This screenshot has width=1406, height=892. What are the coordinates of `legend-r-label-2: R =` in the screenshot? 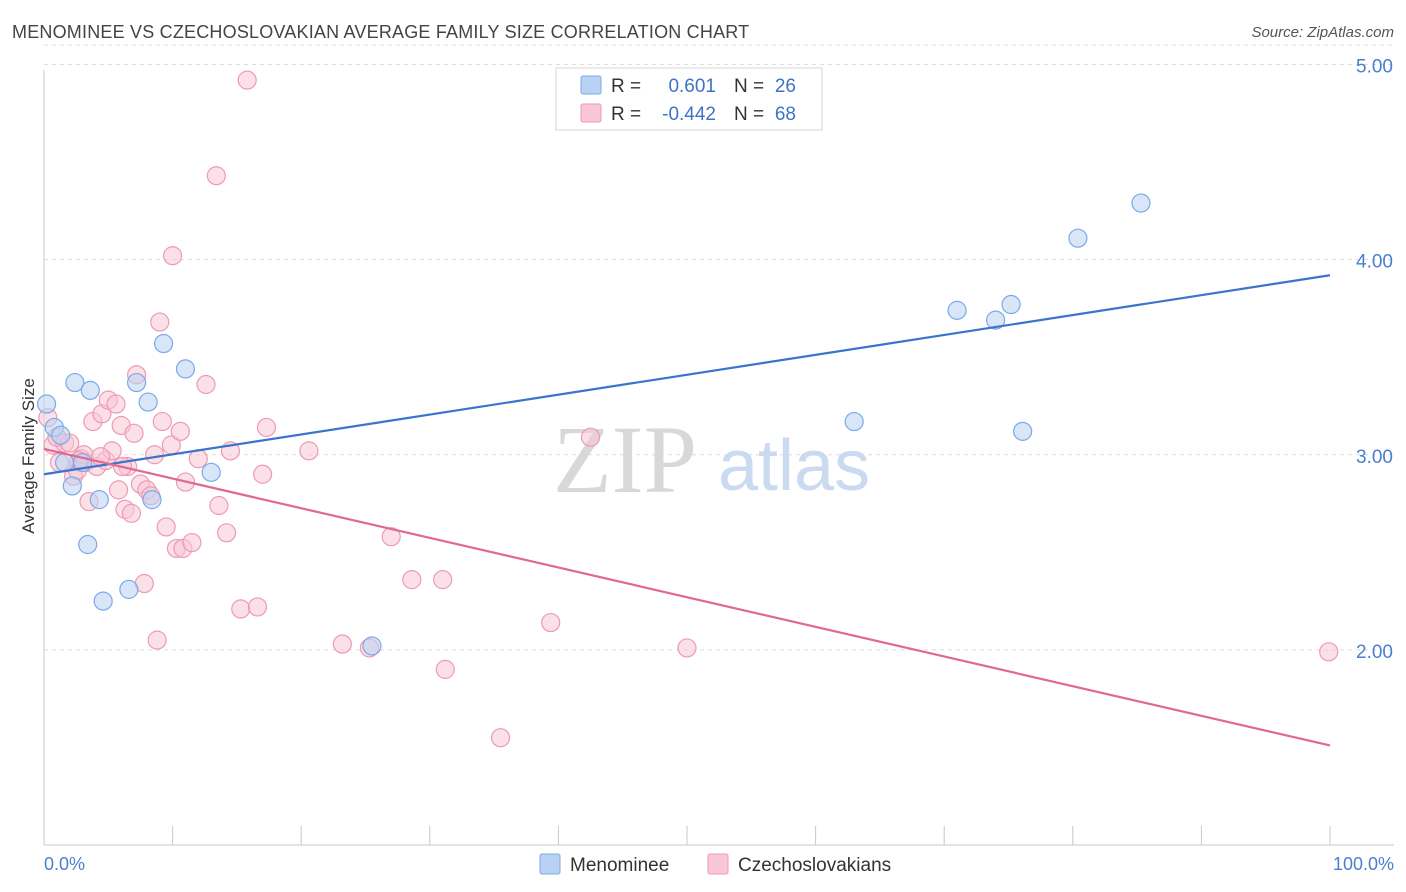 It's located at (626, 114).